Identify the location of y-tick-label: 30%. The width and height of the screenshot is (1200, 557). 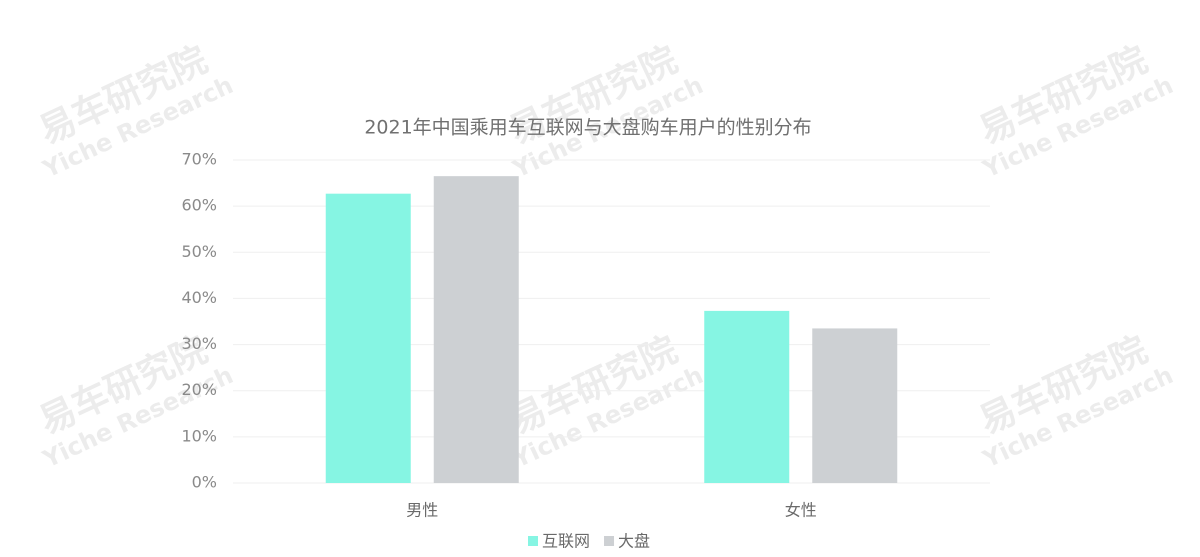
(199, 343).